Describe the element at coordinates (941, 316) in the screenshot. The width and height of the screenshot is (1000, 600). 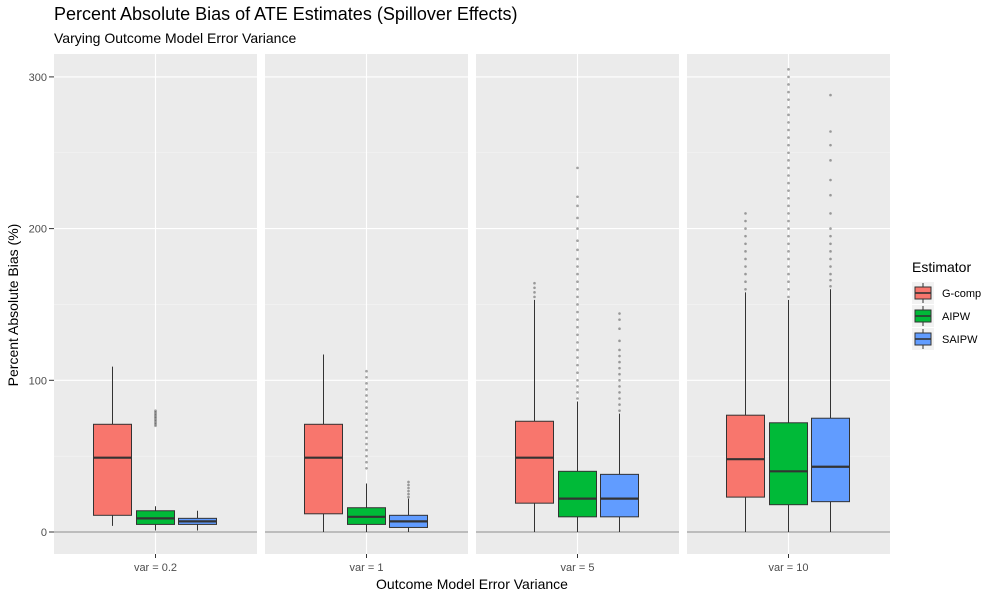
I see `legend-key-aipw: AIPW` at that location.